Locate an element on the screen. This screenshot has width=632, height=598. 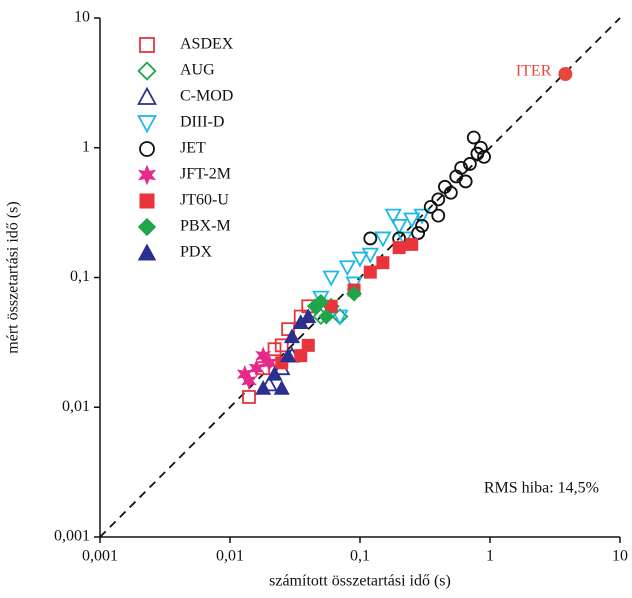
x-axis-label: számított összetartási idő (s) is located at coordinates (360, 581).